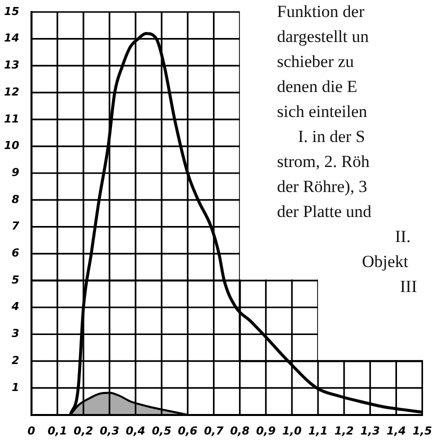 This screenshot has height=440, width=434. What do you see at coordinates (15, 307) in the screenshot?
I see `y-tick-label: 4` at bounding box center [15, 307].